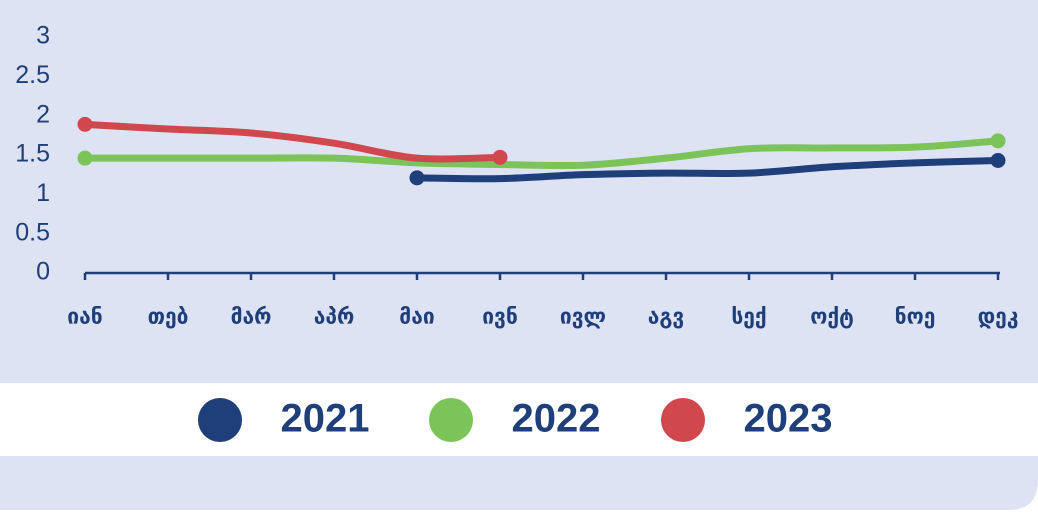 The image size is (1038, 517). I want to click on x-tick-label: იან, so click(84, 317).